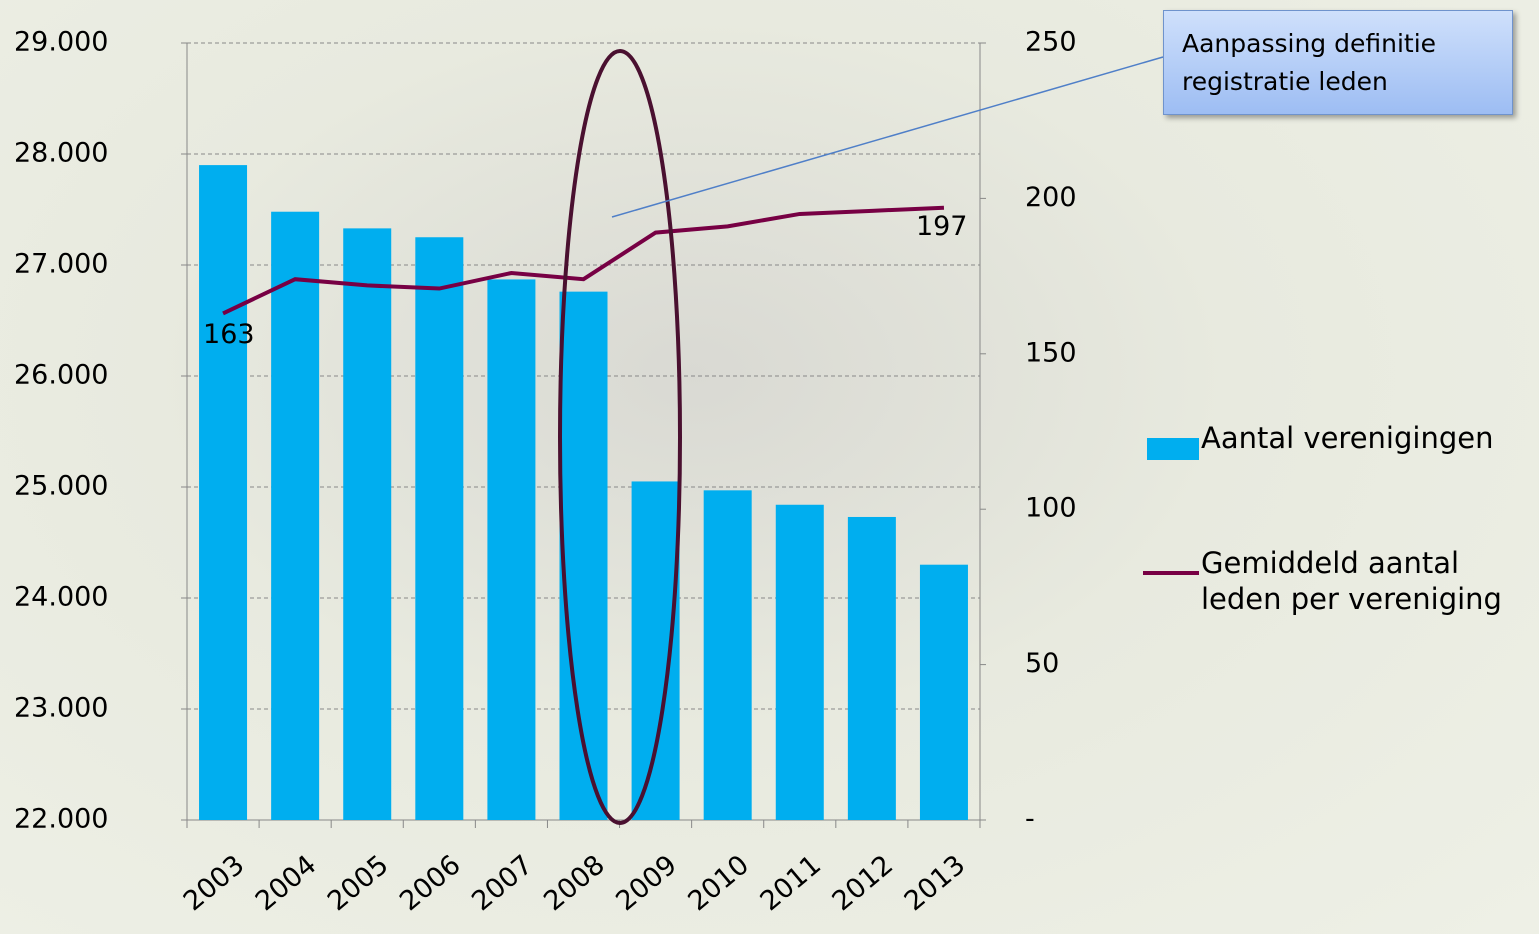 Image resolution: width=1539 pixels, height=934 pixels. Describe the element at coordinates (286, 883) in the screenshot. I see `x-tick-label: 2004` at that location.